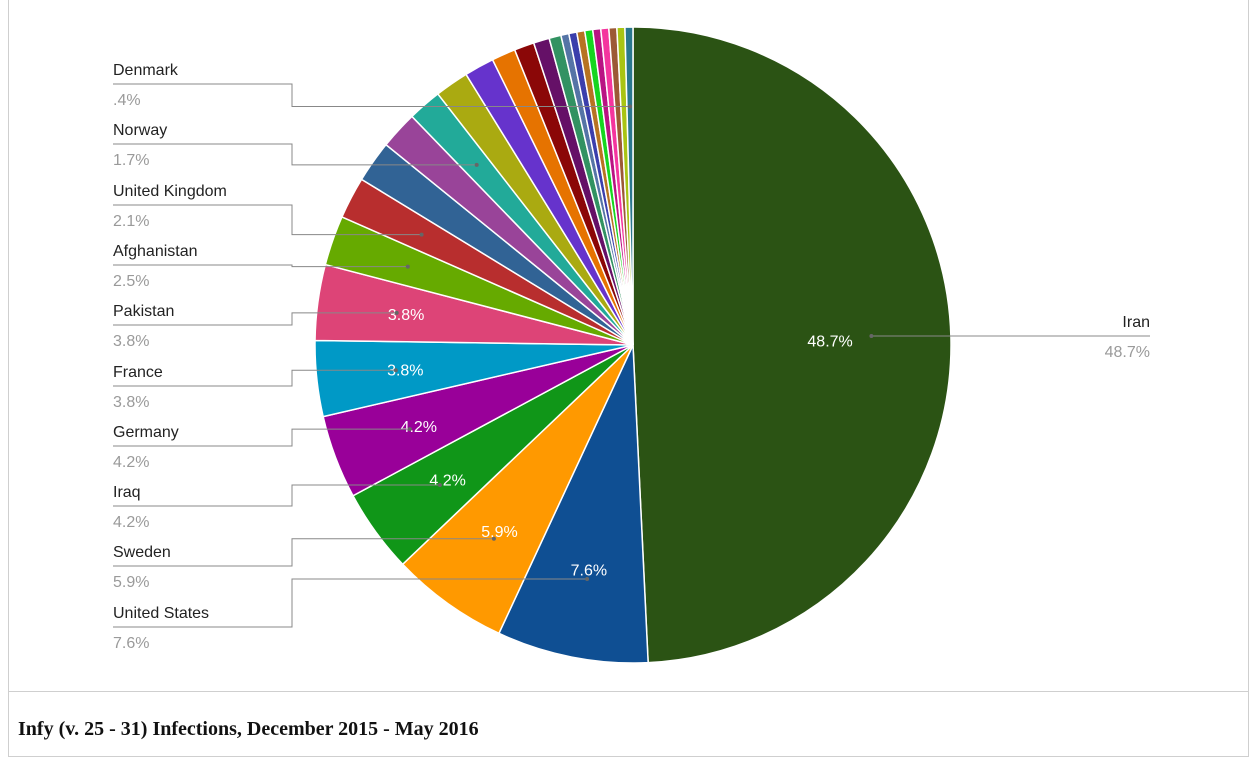 The height and width of the screenshot is (759, 1250). What do you see at coordinates (1127, 352) in the screenshot?
I see `label-percent-iran: 48.7%` at bounding box center [1127, 352].